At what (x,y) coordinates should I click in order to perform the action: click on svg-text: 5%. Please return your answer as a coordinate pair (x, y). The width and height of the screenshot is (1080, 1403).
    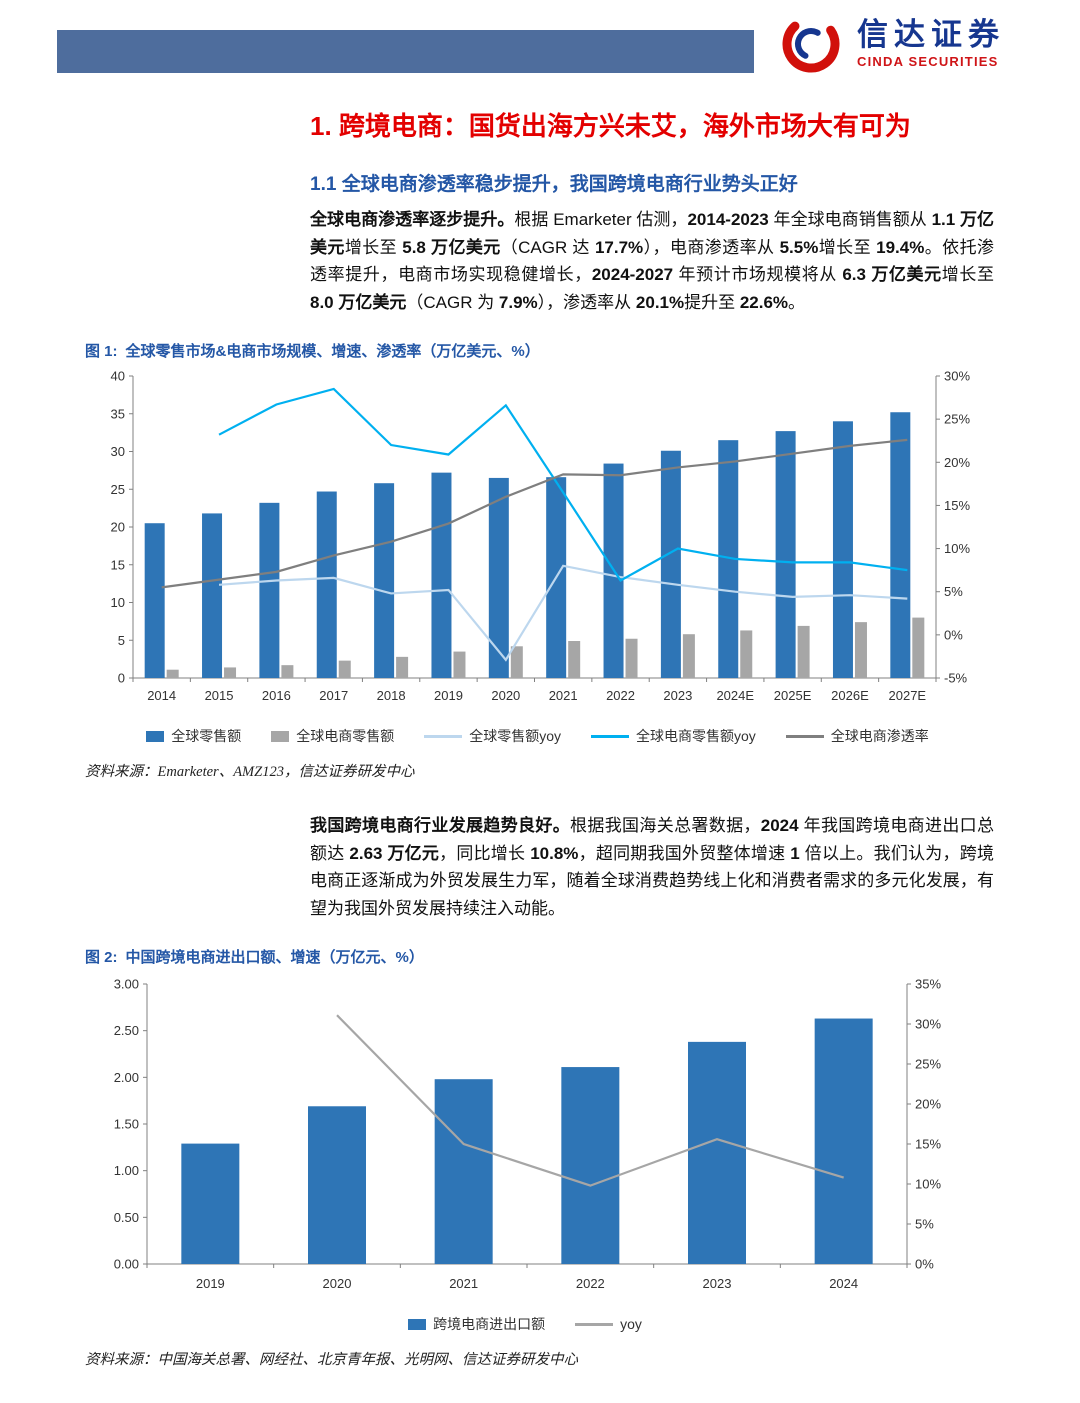
    Looking at the image, I should click on (953, 591).